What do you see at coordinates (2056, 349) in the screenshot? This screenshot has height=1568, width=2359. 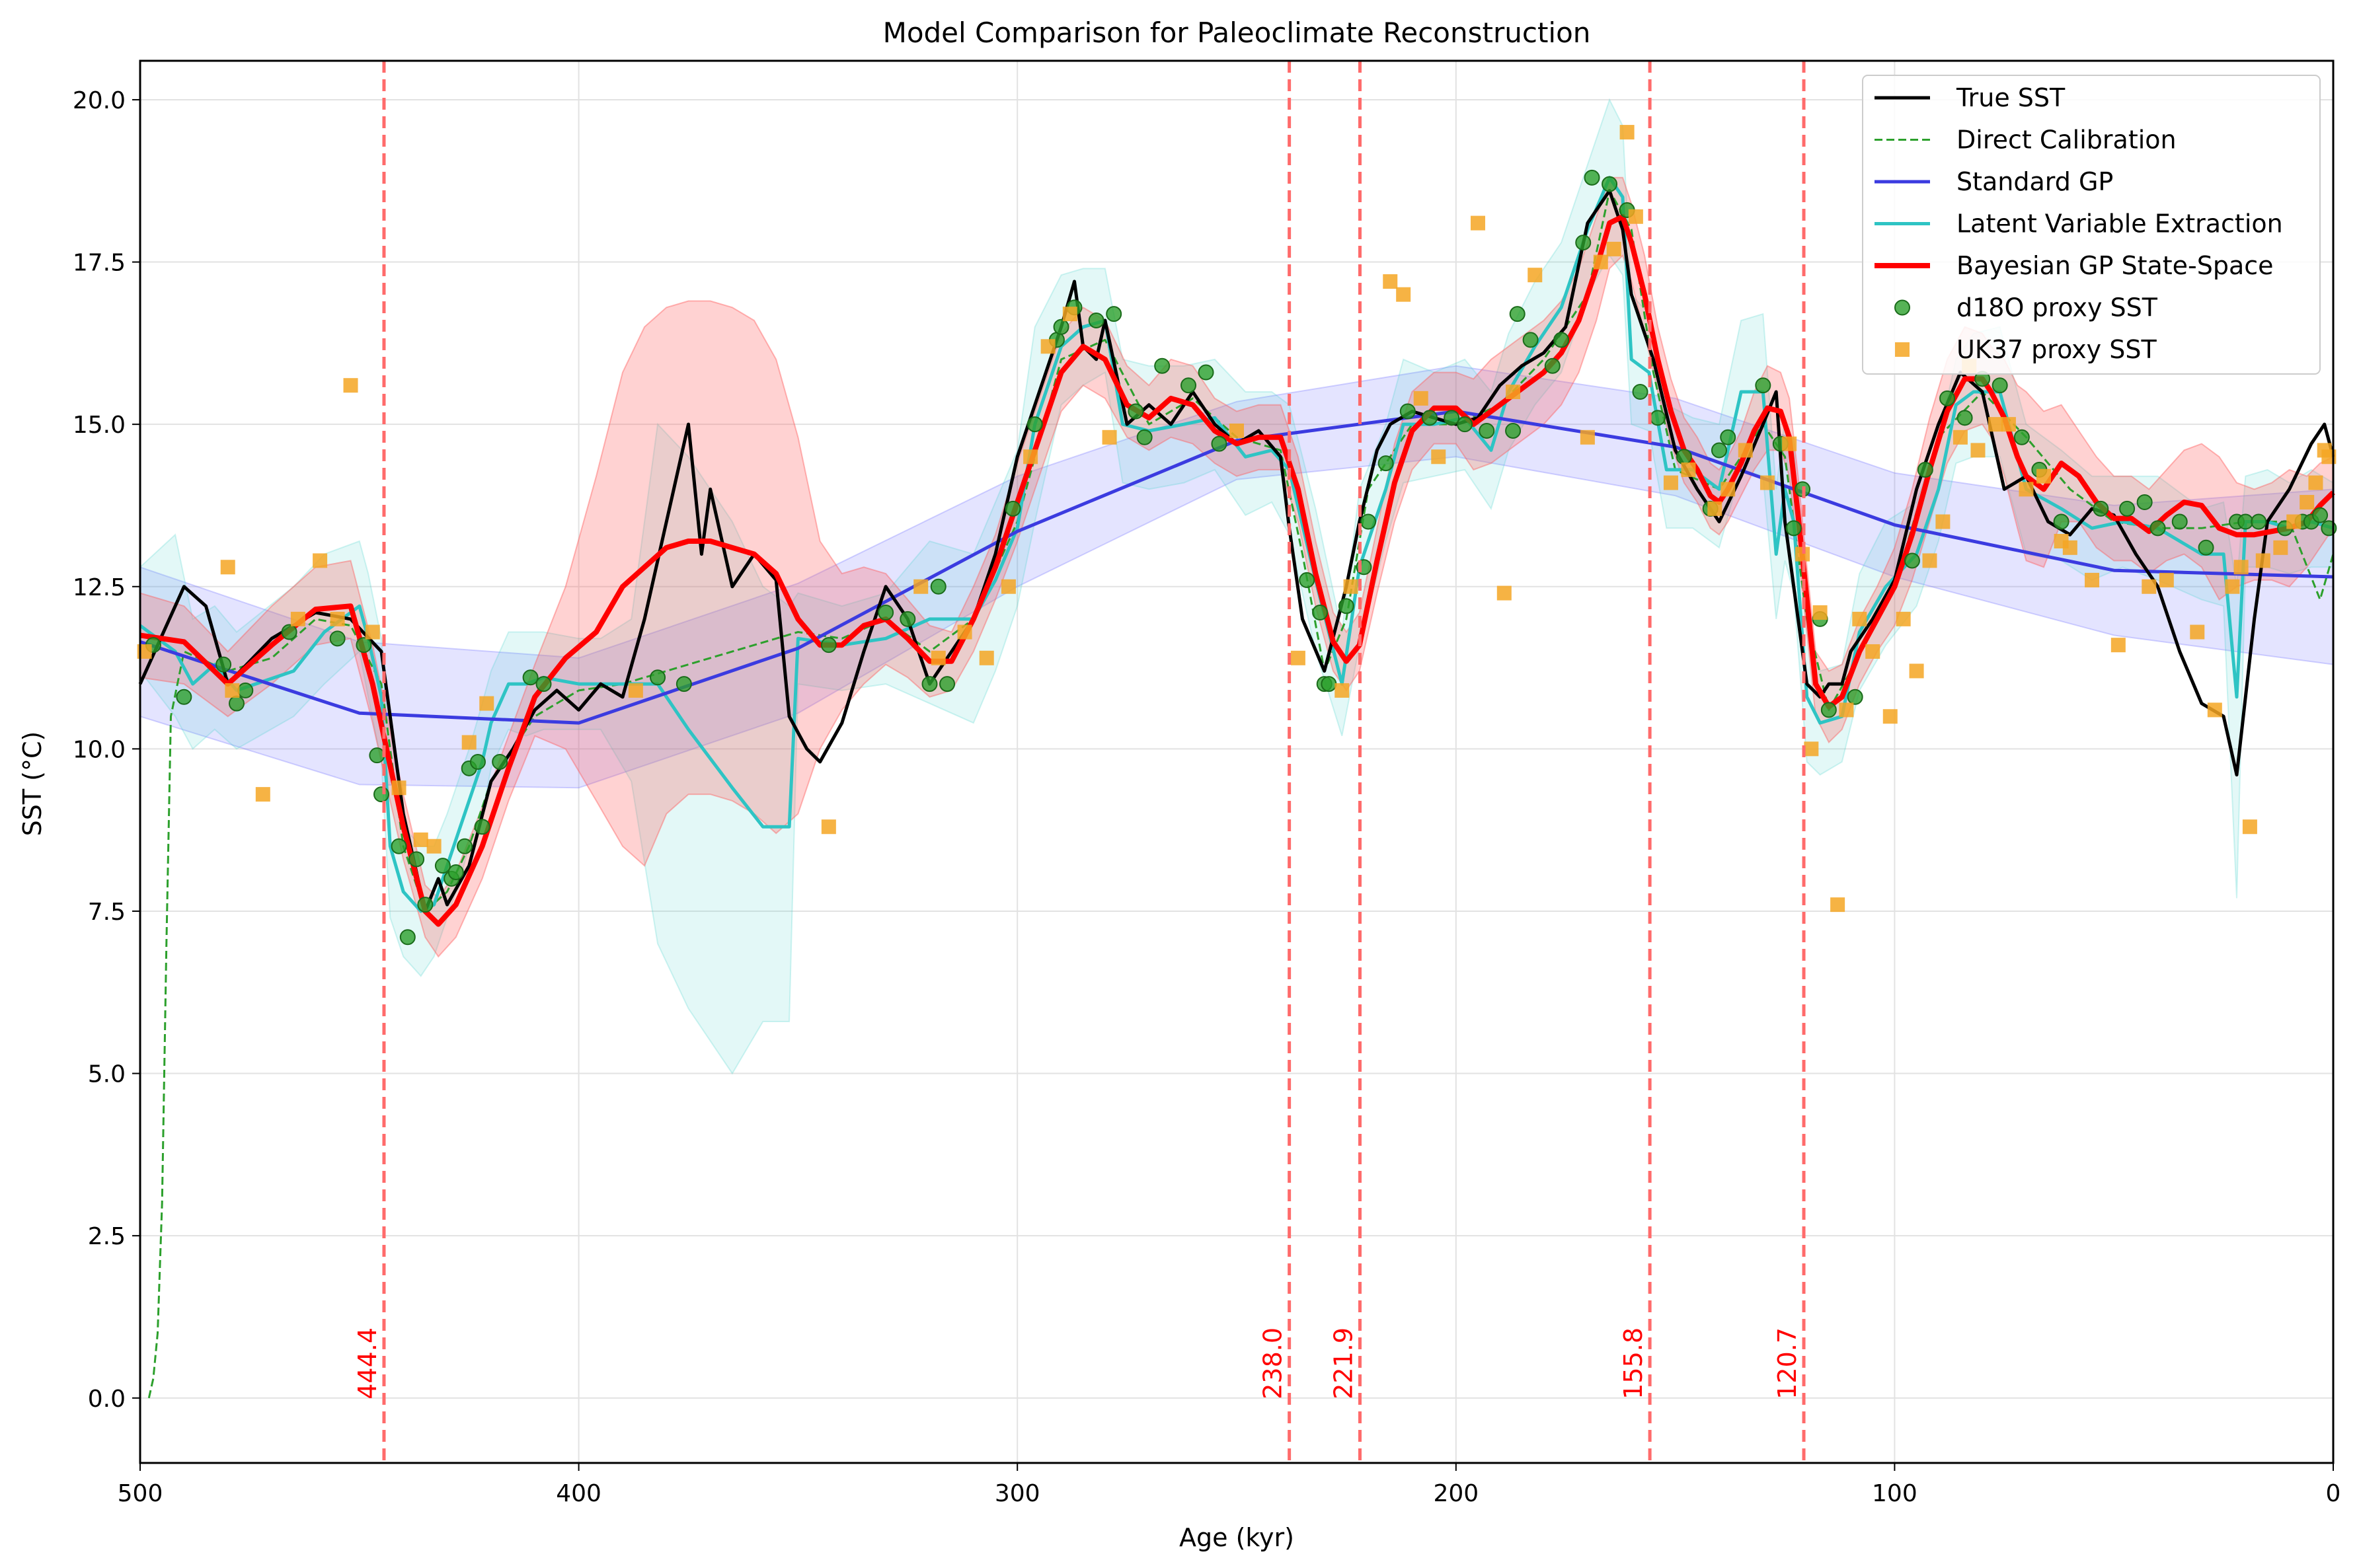 I see `legend-label: UK37 proxy SST` at bounding box center [2056, 349].